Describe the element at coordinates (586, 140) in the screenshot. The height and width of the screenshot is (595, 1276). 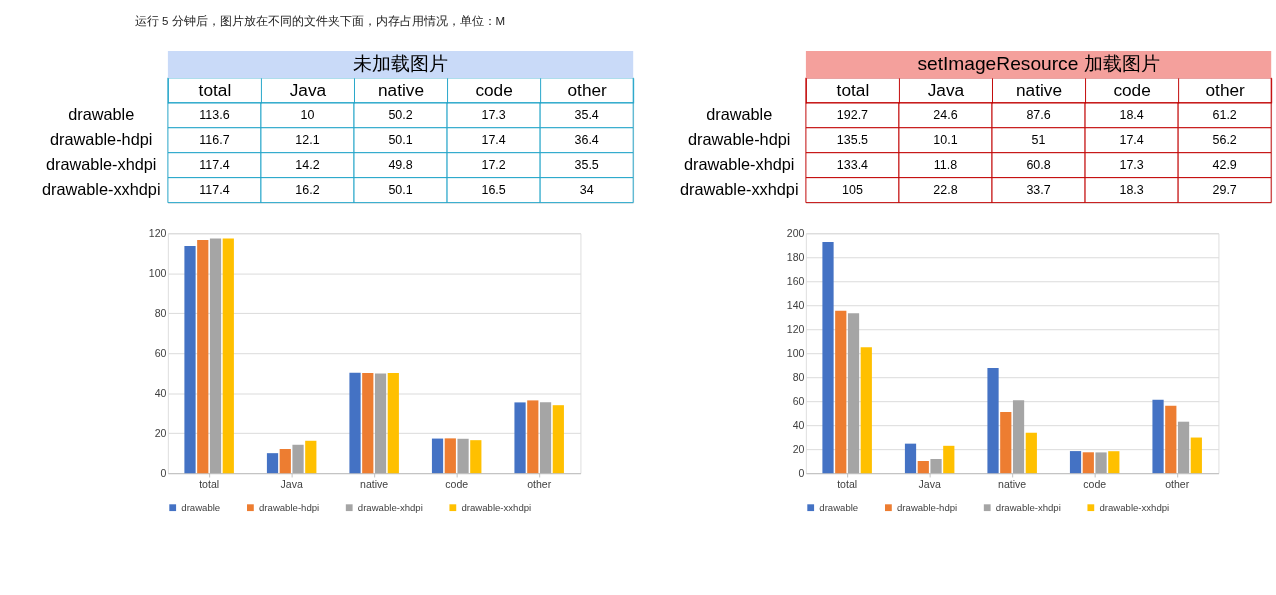
I see `data-label: 36.4` at that location.